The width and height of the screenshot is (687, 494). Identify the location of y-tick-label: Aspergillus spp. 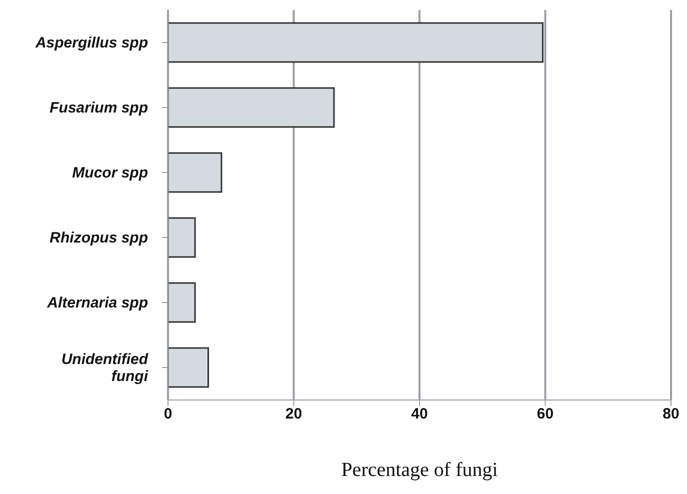
(91, 42).